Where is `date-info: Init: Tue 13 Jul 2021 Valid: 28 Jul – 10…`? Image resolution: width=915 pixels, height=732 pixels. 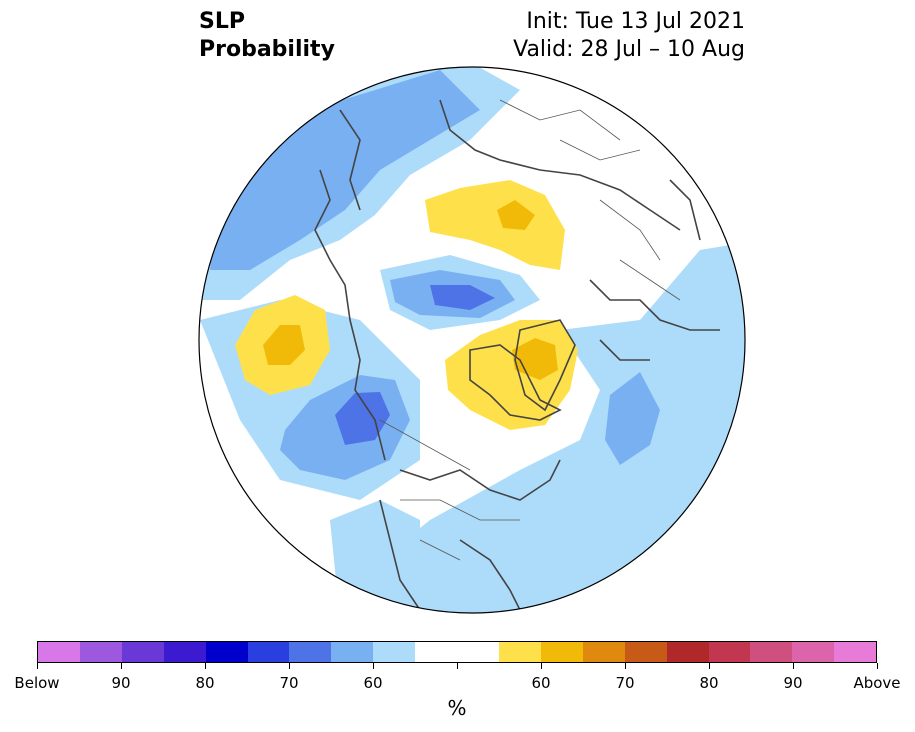 date-info: Init: Tue 13 Jul 2021 Valid: 28 Jul – 10… is located at coordinates (629, 36).